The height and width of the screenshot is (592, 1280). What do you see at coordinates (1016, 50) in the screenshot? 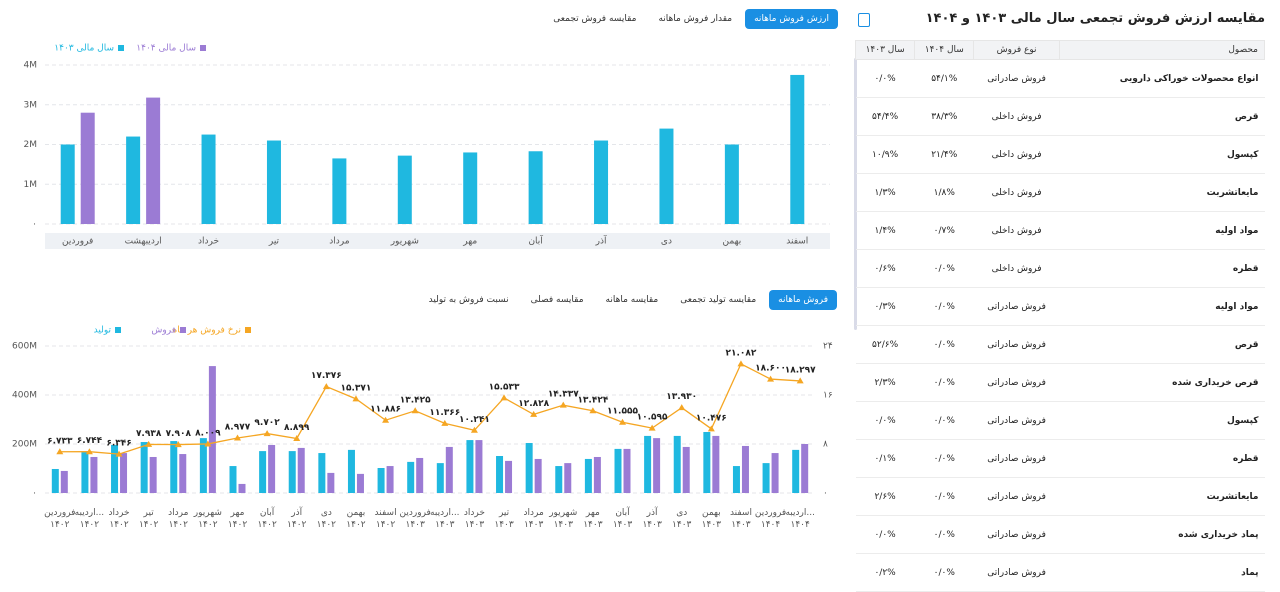
I see `header-cell: نوع فروش` at bounding box center [1016, 50].